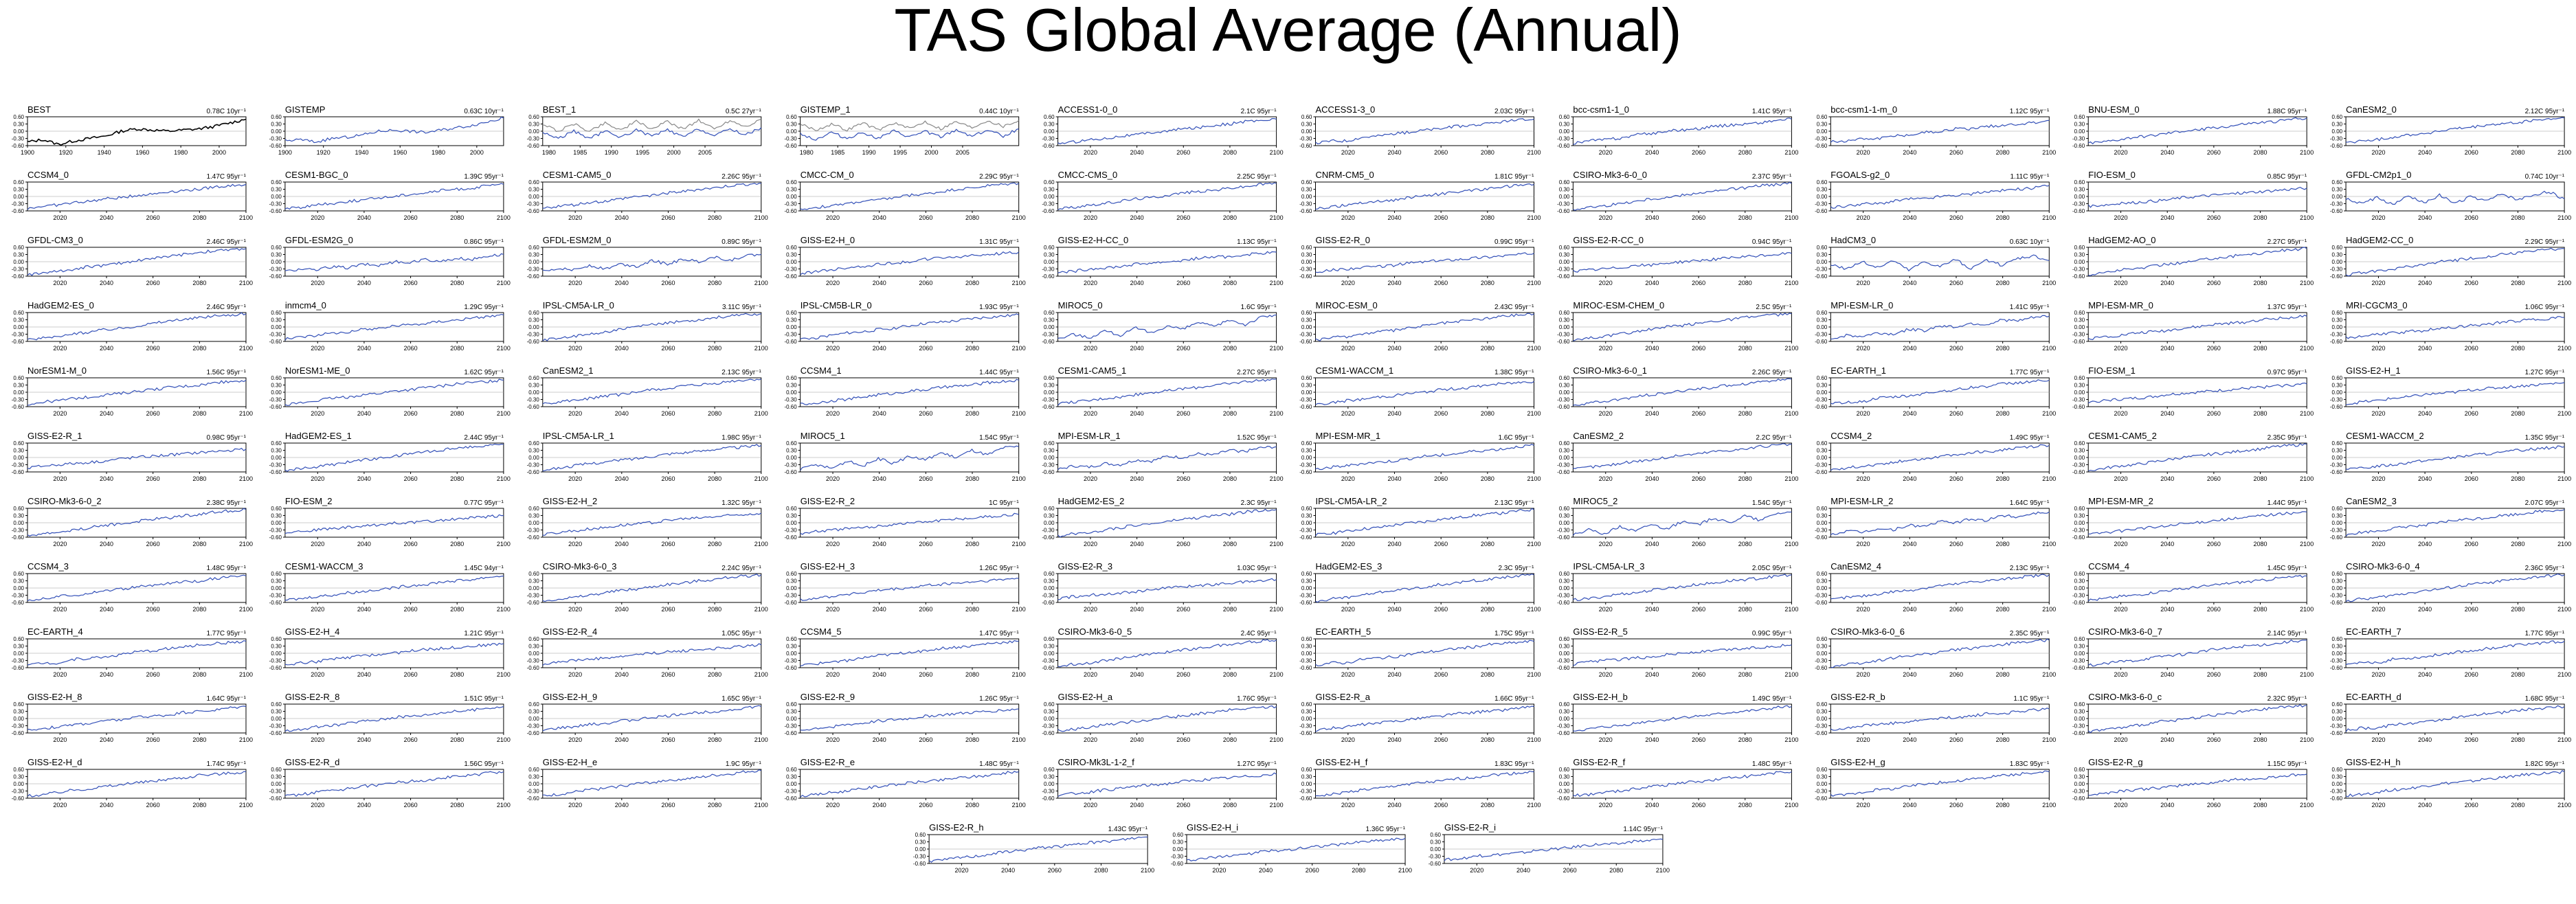  Describe the element at coordinates (999, 307) in the screenshot. I see `trend-label: 1.93C 95yr⁻¹` at that location.